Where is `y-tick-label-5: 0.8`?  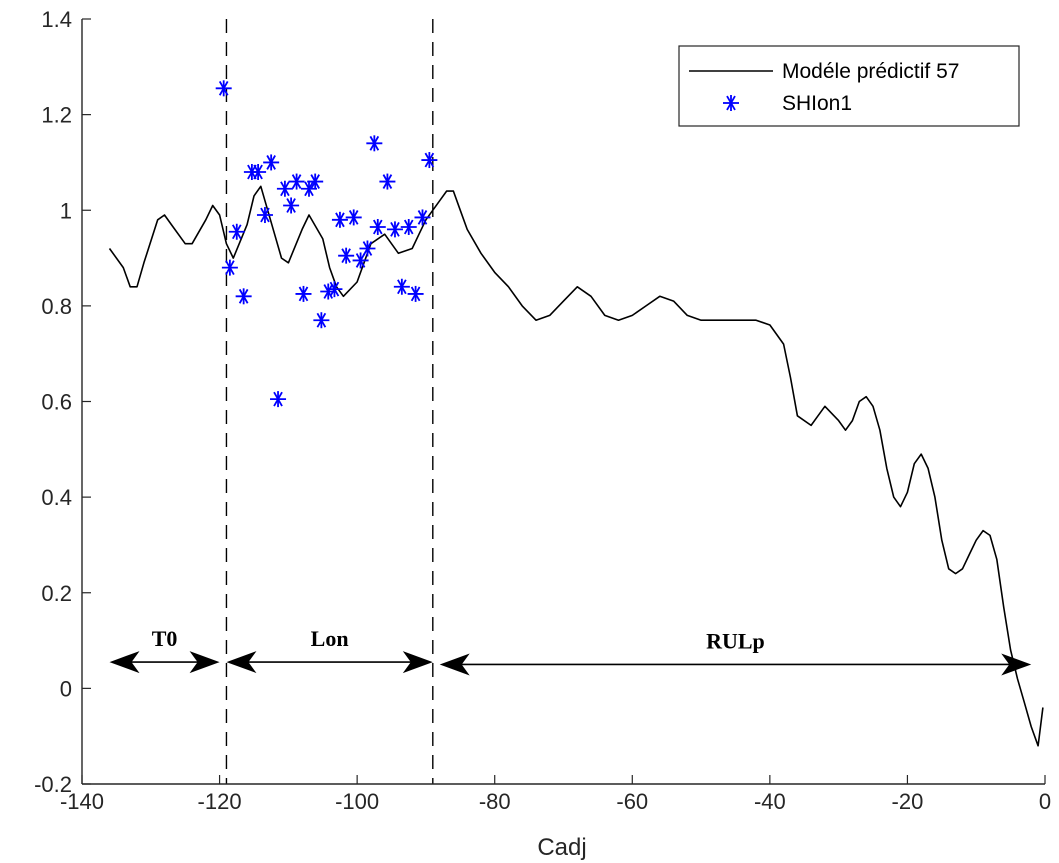
y-tick-label-5: 0.8 is located at coordinates (56, 306).